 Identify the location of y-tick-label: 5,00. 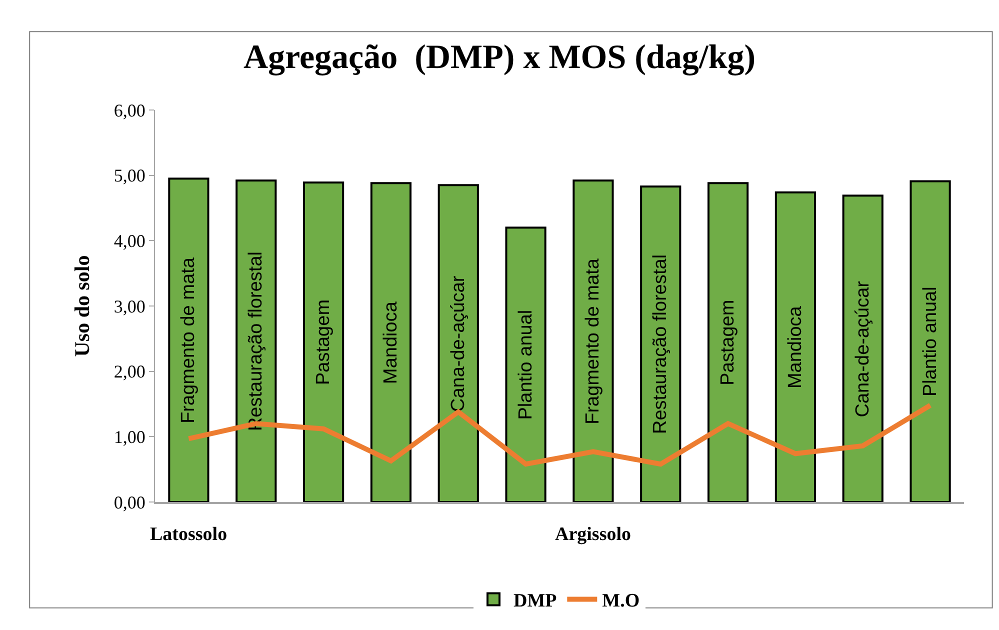
(130, 176).